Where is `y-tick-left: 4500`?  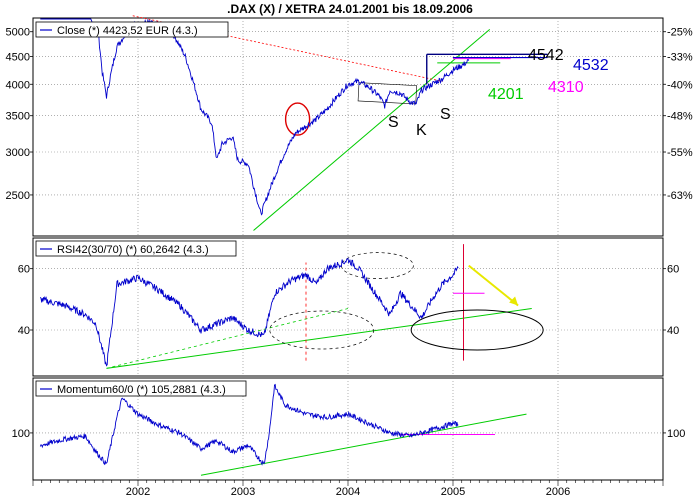
y-tick-left: 4500 is located at coordinates (18, 58).